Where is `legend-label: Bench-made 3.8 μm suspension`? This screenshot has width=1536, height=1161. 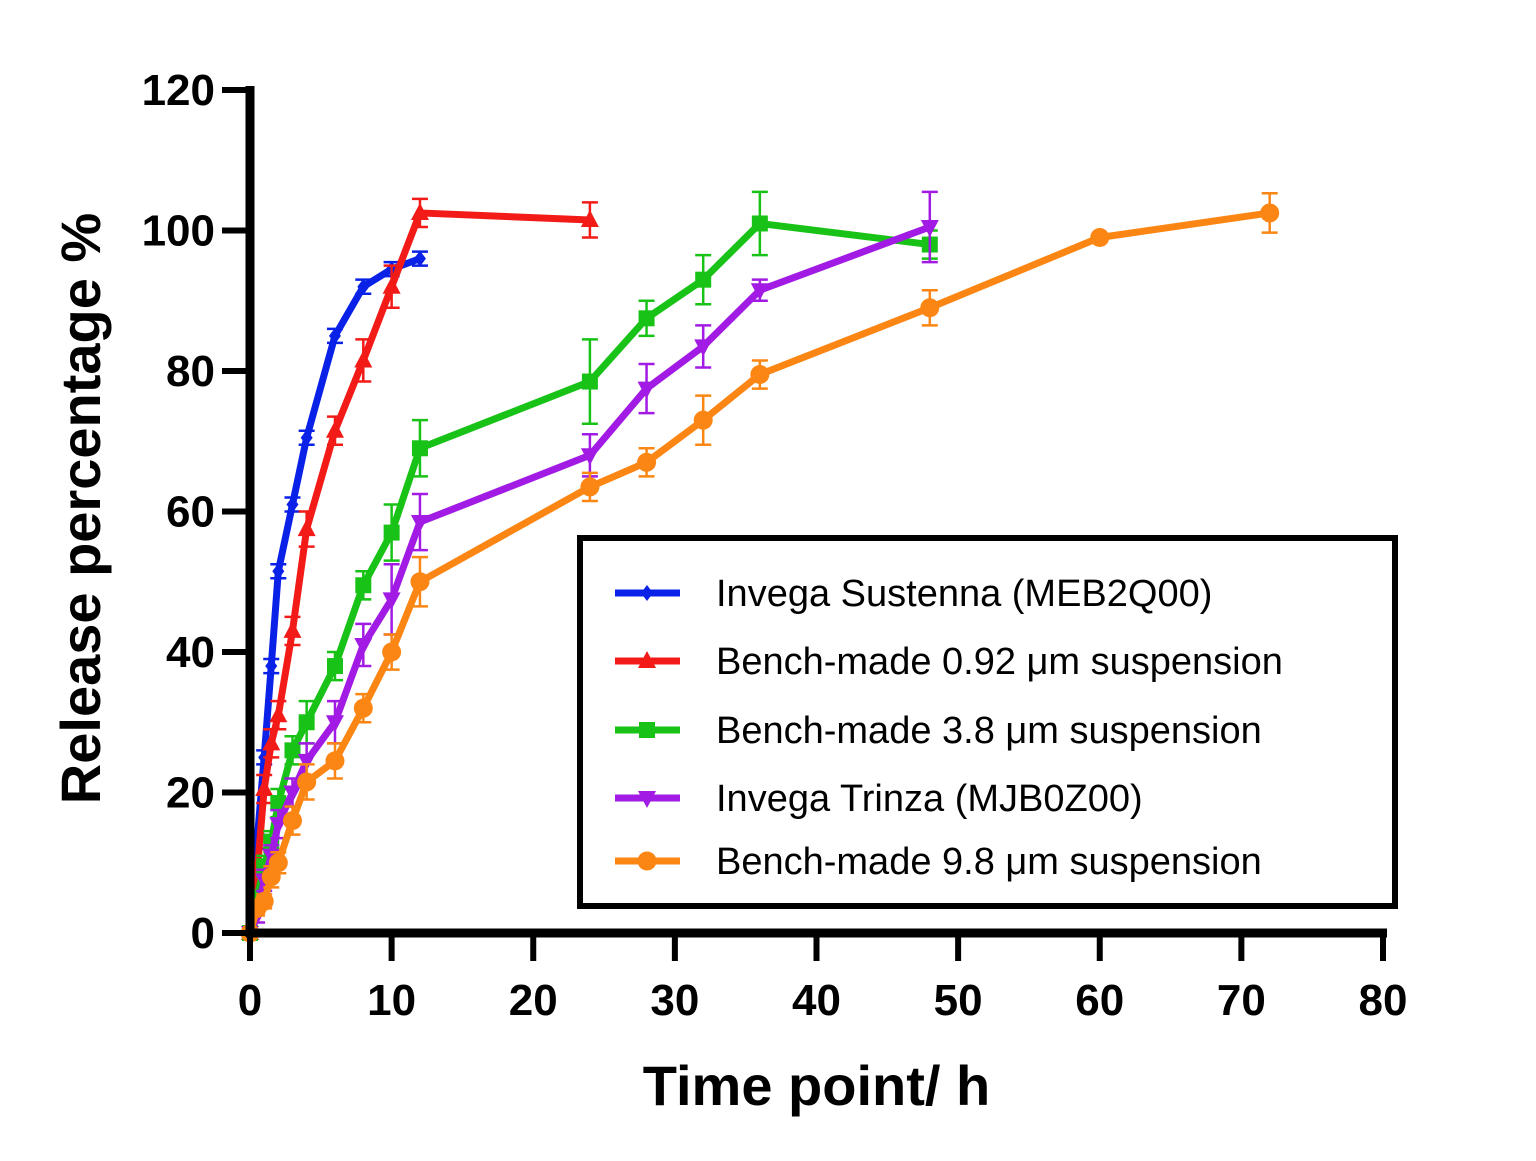 legend-label: Bench-made 3.8 μm suspension is located at coordinates (989, 731).